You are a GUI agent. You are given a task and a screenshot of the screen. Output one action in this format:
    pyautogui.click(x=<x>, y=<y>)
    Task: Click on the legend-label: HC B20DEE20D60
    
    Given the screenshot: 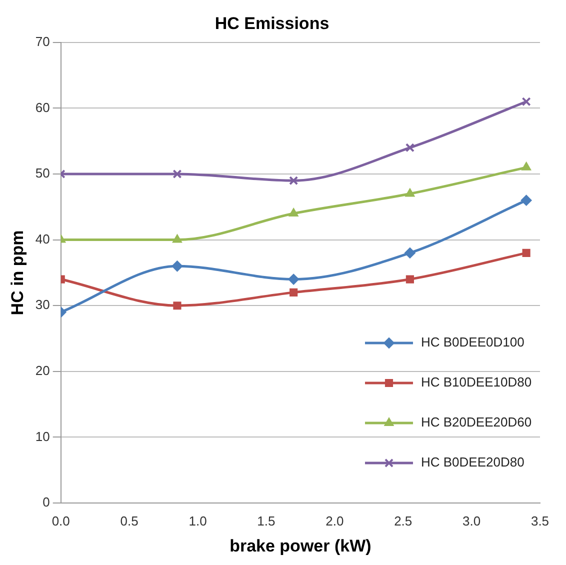 What is the action you would take?
    pyautogui.click(x=476, y=422)
    